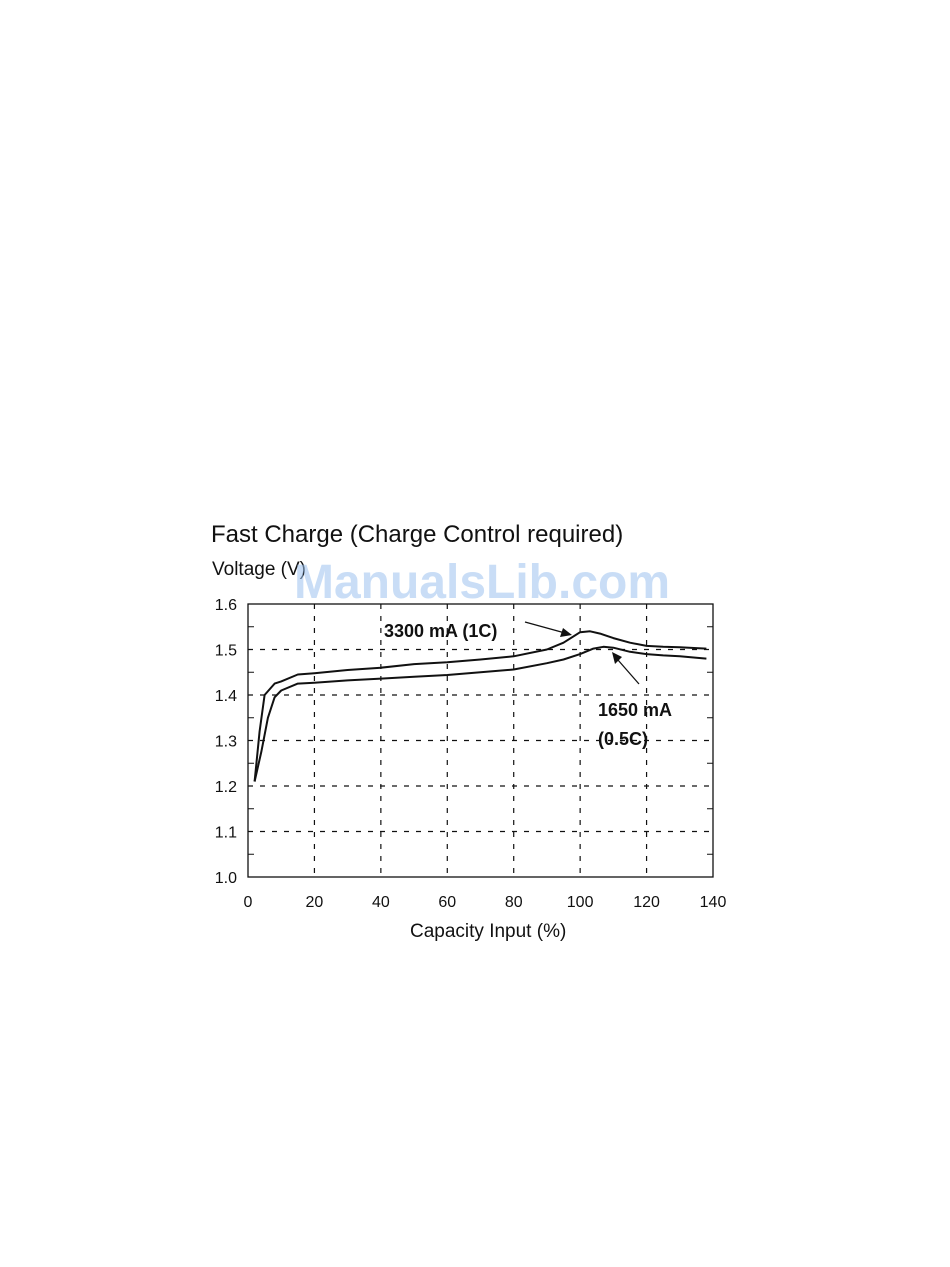  Describe the element at coordinates (381, 902) in the screenshot. I see `x-tick-label-2: 40` at that location.